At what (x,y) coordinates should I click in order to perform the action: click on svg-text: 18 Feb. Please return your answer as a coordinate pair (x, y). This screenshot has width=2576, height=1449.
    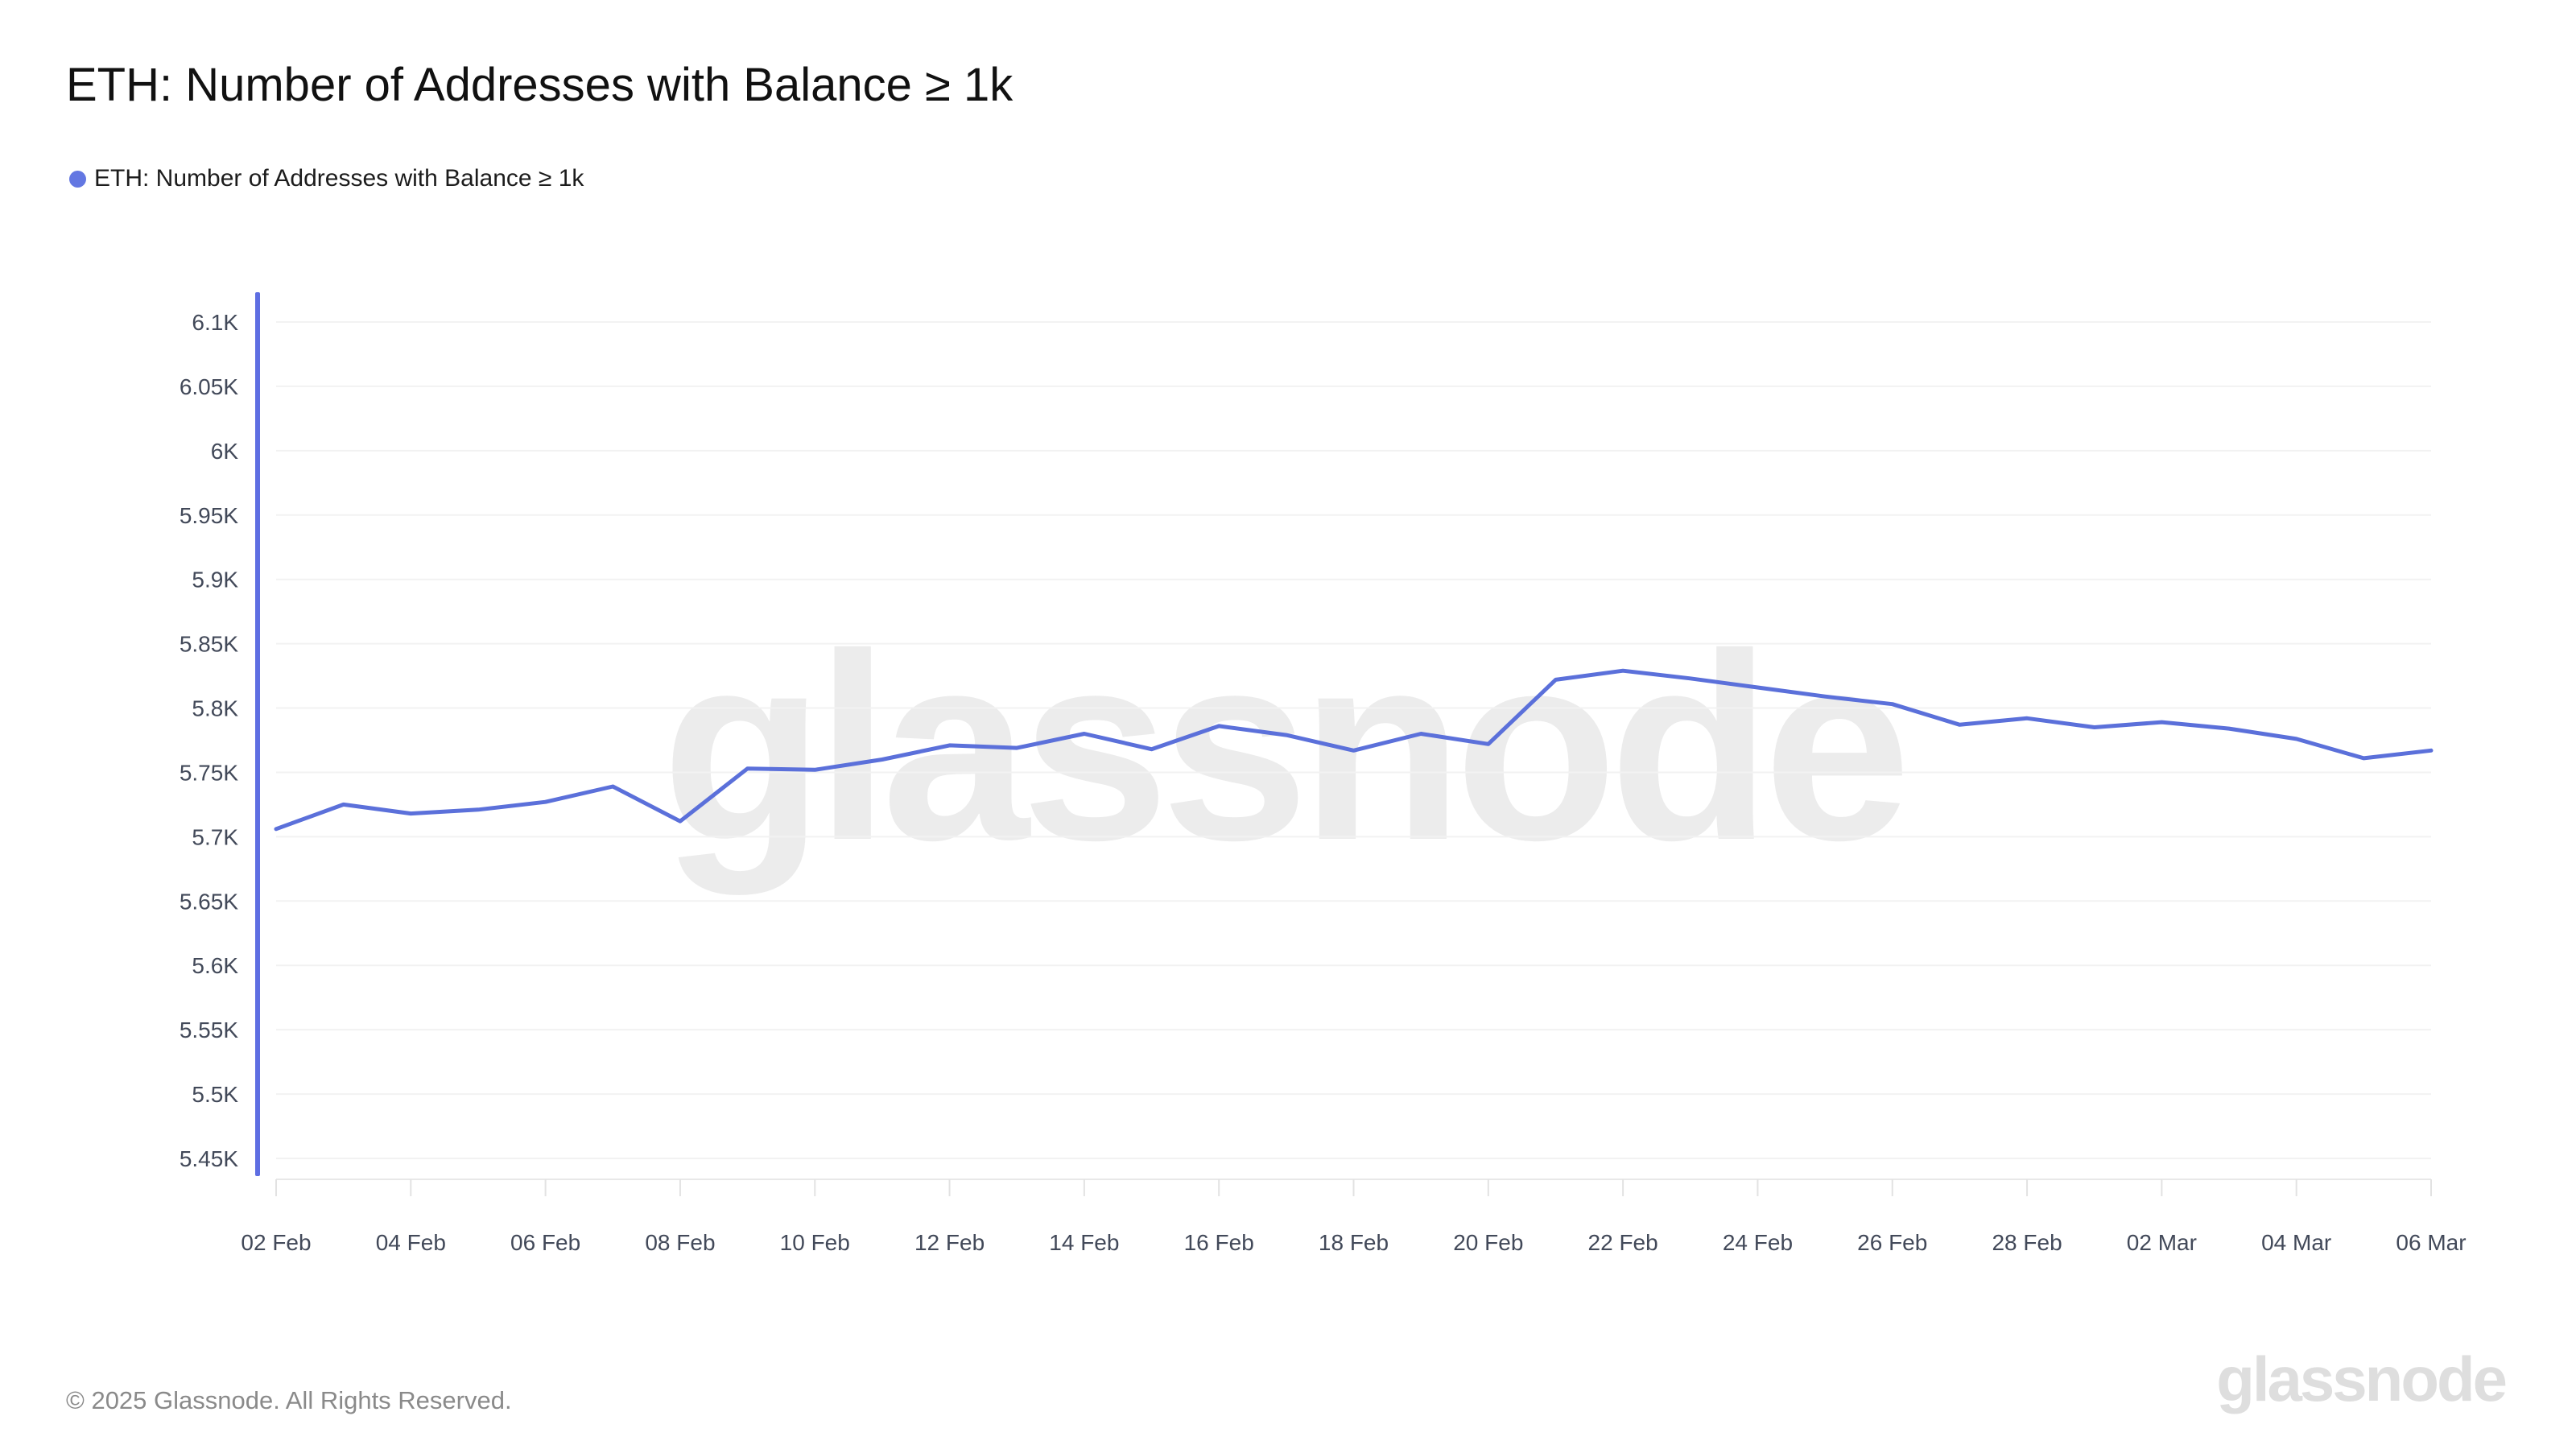
    Looking at the image, I should click on (1354, 1242).